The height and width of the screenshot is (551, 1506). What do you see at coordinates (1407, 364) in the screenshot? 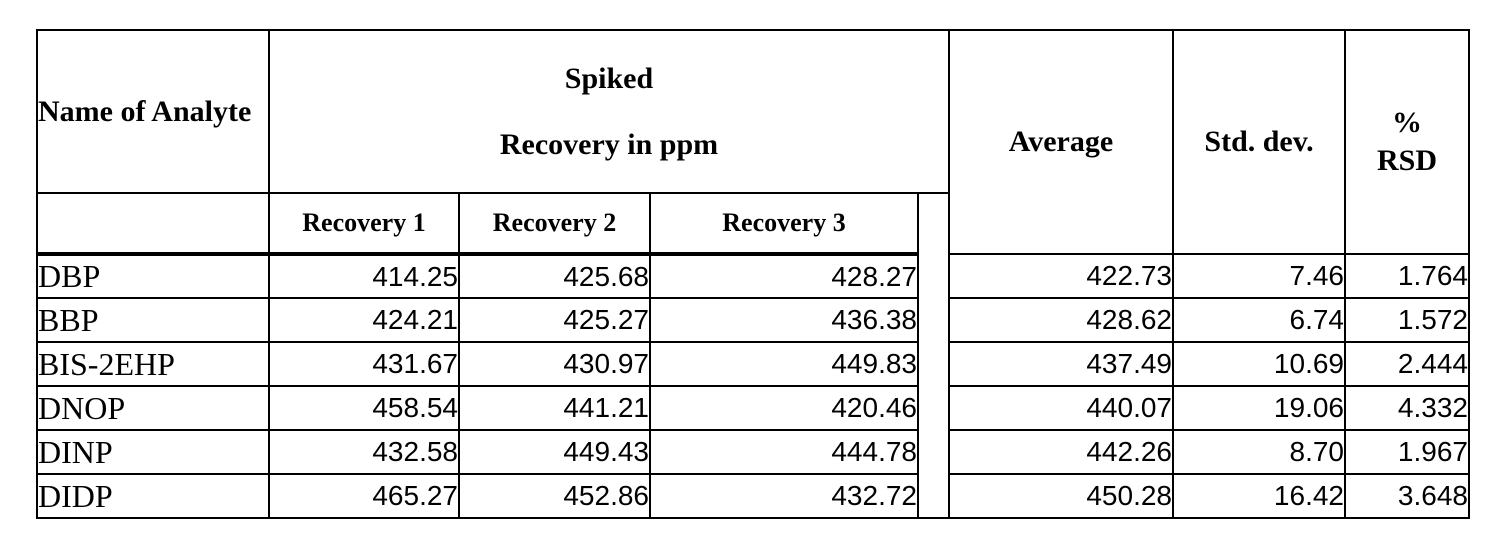
I see `cell-rsd: 2.444` at bounding box center [1407, 364].